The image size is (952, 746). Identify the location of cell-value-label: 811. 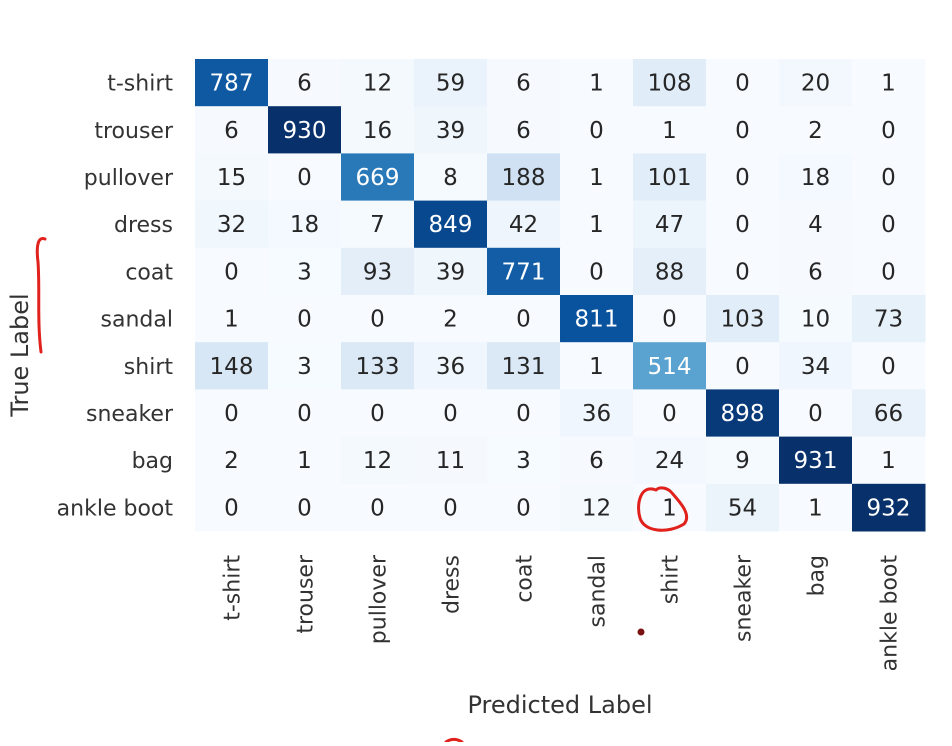
(597, 320).